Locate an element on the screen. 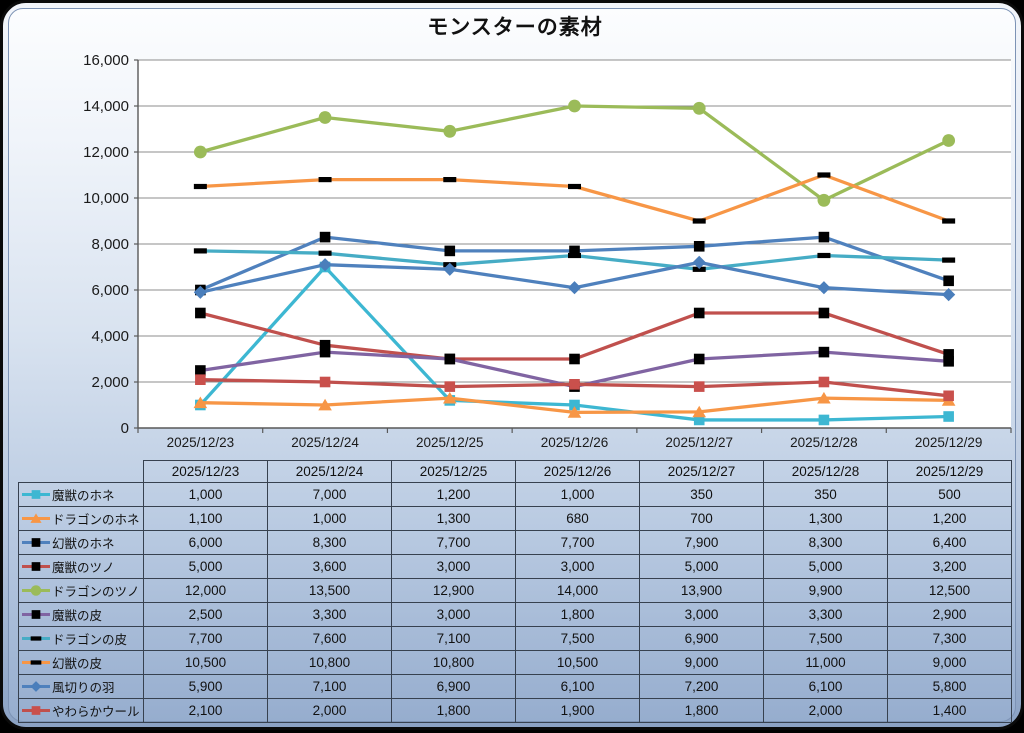 This screenshot has width=1024, height=733. y-axis-label: 2,000 is located at coordinates (110, 382).